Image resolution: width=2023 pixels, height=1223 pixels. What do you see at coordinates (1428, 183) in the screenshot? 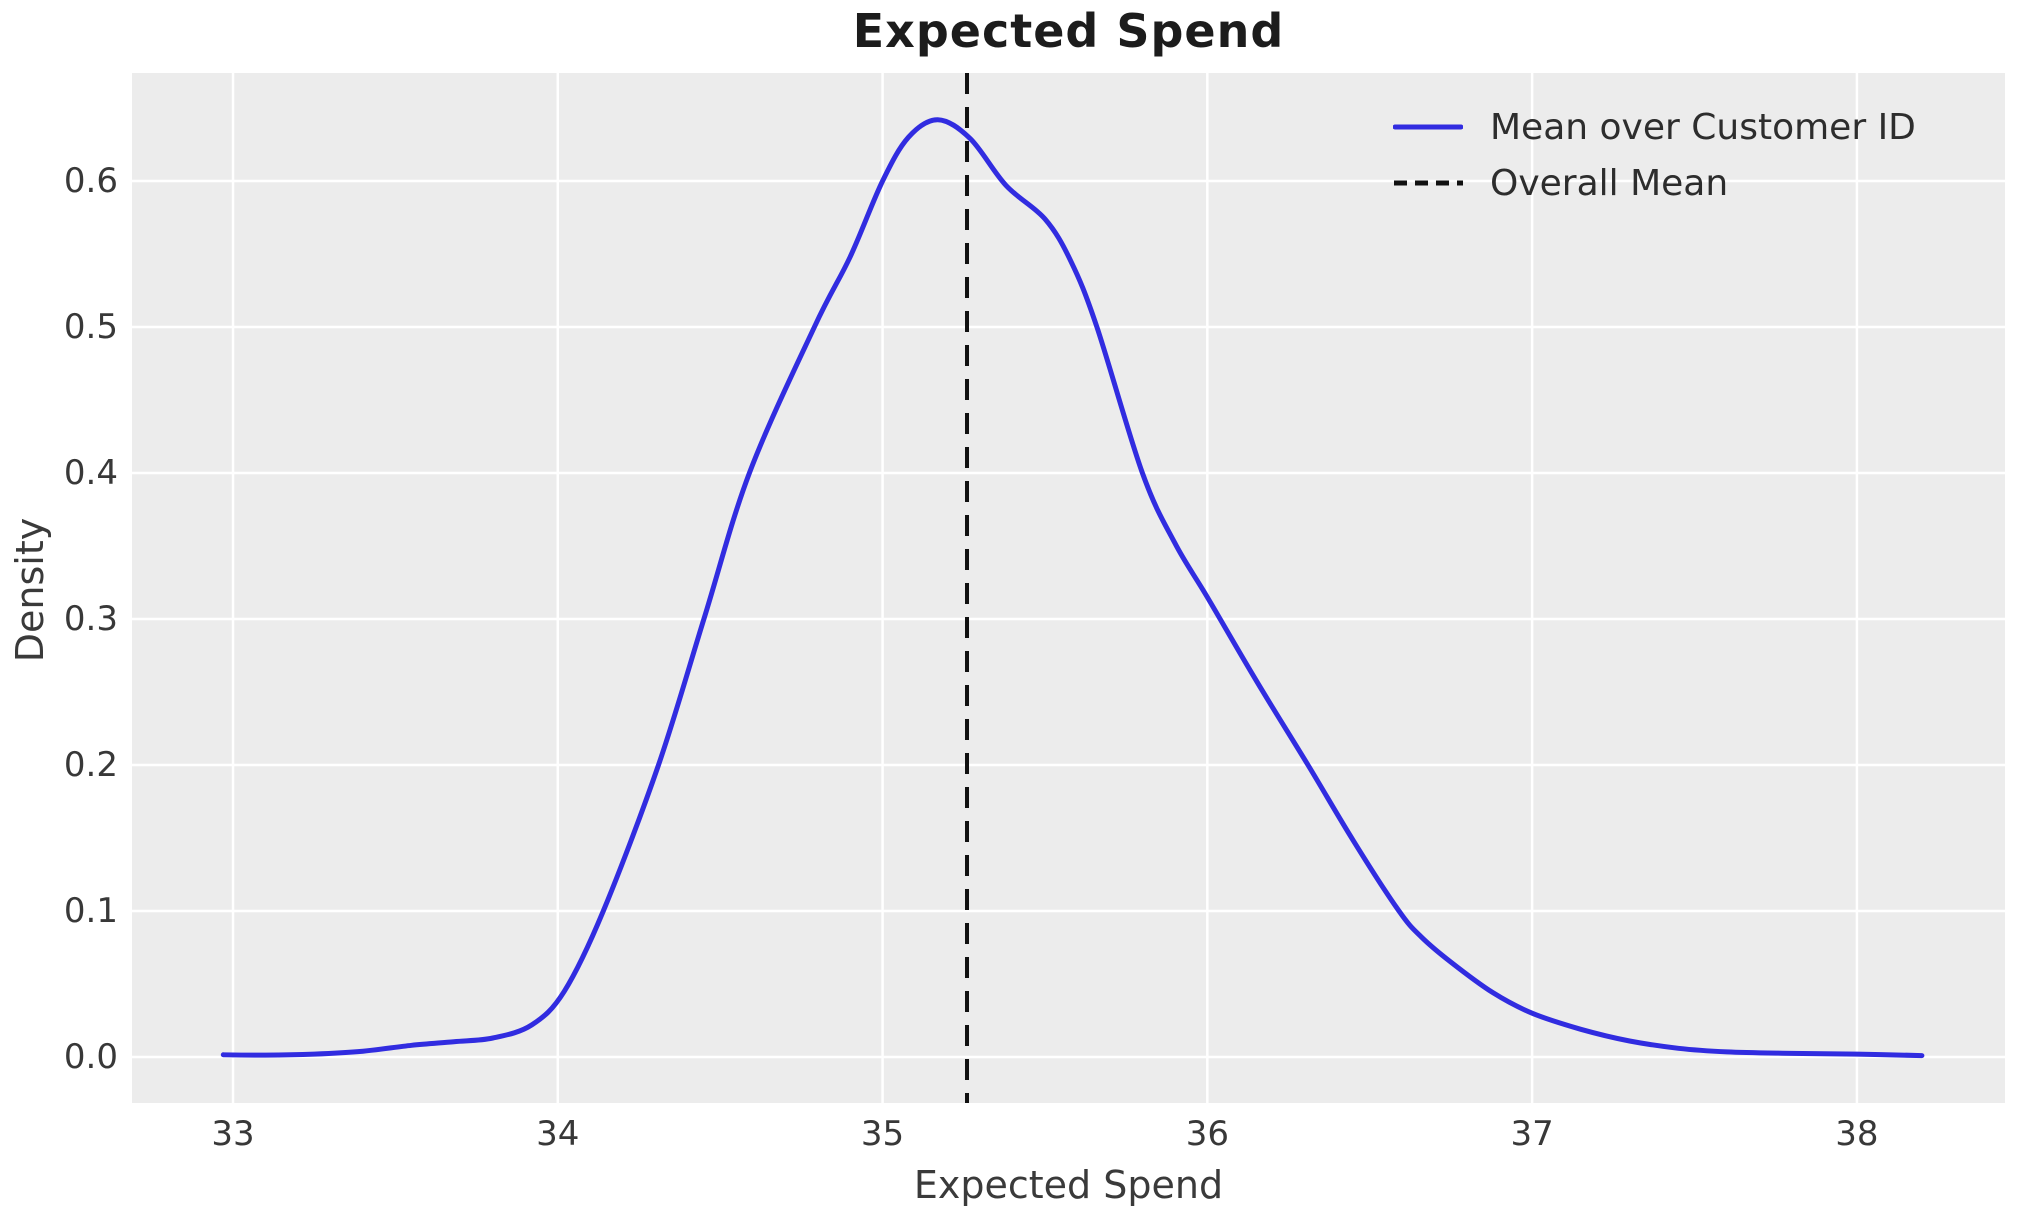
I see `legend-line-dashed-swatch` at bounding box center [1428, 183].